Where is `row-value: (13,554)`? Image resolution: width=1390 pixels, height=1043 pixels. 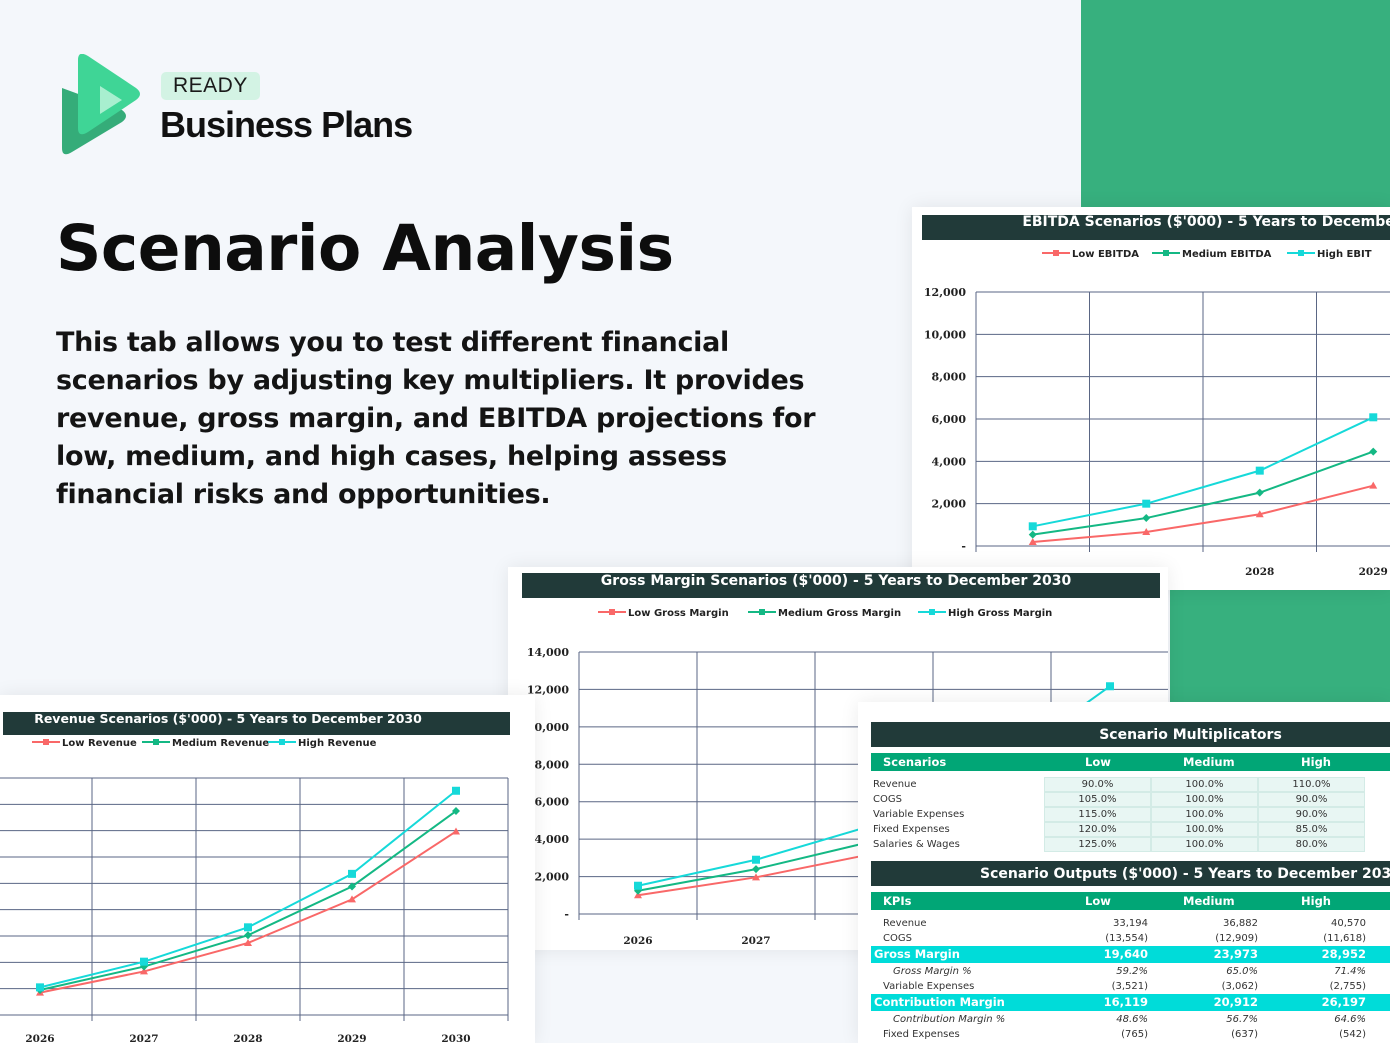 row-value: (13,554) is located at coordinates (1126, 938).